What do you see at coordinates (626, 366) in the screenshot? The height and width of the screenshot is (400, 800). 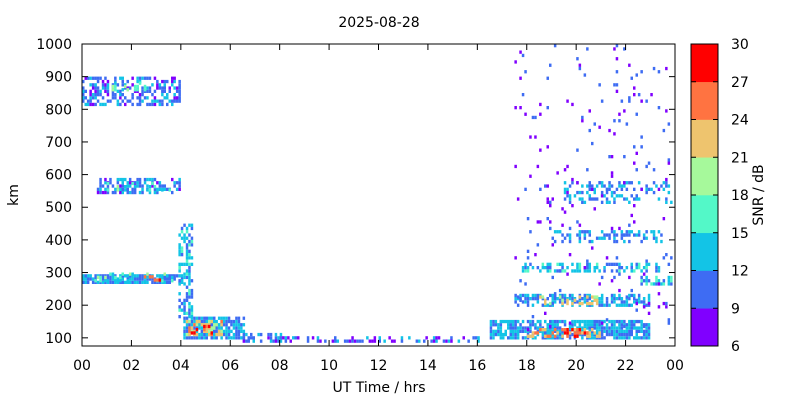 I see `x-tick-label: 22` at bounding box center [626, 366].